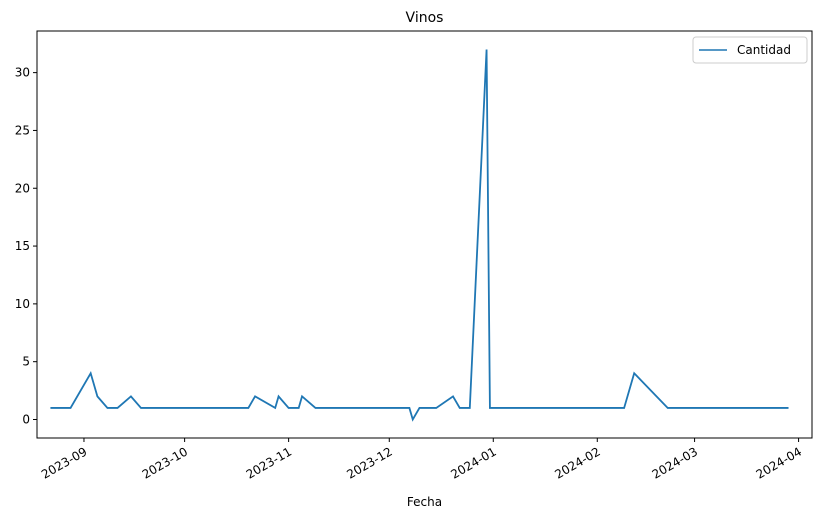 This screenshot has width=822, height=518. I want to click on x-tick-label: 2024-02, so click(577, 462).